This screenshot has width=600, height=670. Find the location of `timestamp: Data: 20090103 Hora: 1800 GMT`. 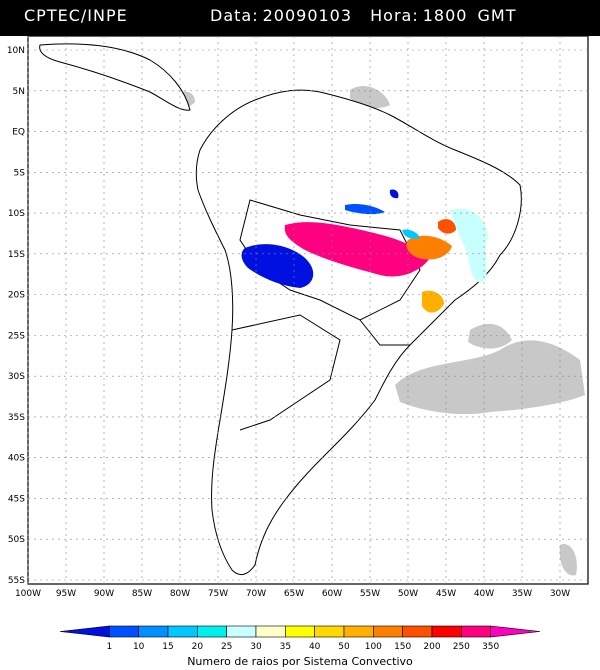

timestamp: Data: 20090103 Hora: 1800 GMT is located at coordinates (365, 15).